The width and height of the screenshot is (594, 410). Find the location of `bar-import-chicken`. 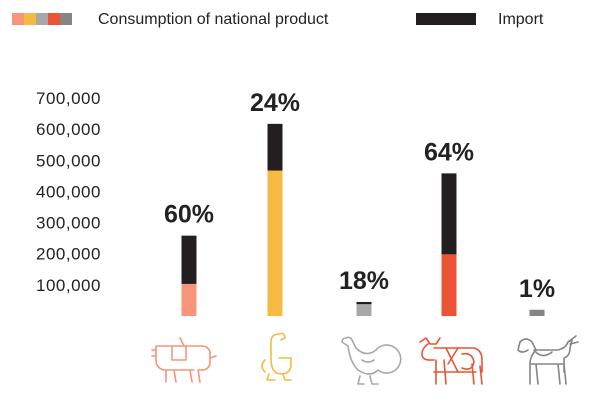

bar-import-chicken is located at coordinates (275, 147).